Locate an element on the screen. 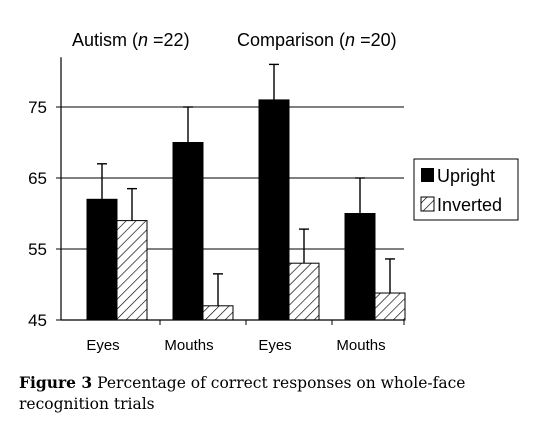  group-label-prefix: Autism ( is located at coordinates (105, 40).